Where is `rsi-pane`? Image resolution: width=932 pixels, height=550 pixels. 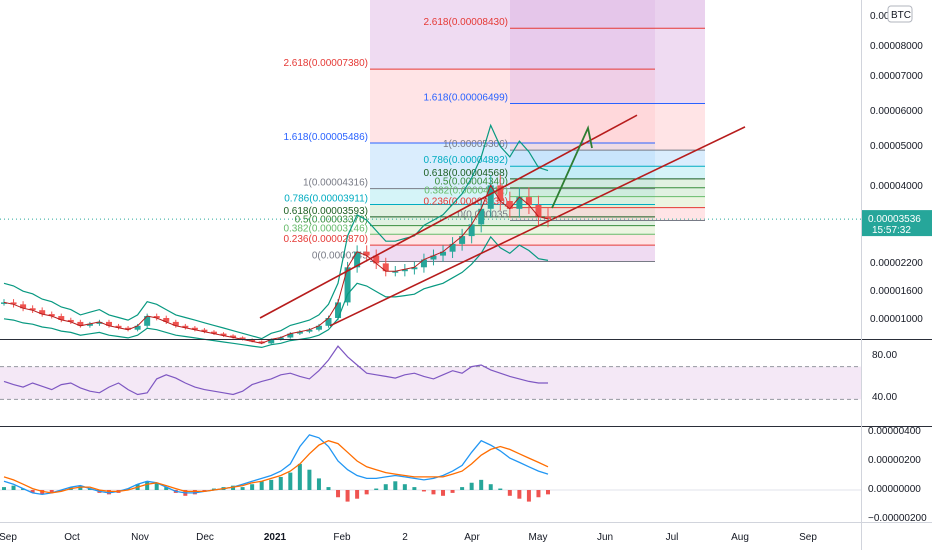
rsi-pane is located at coordinates (430, 372).